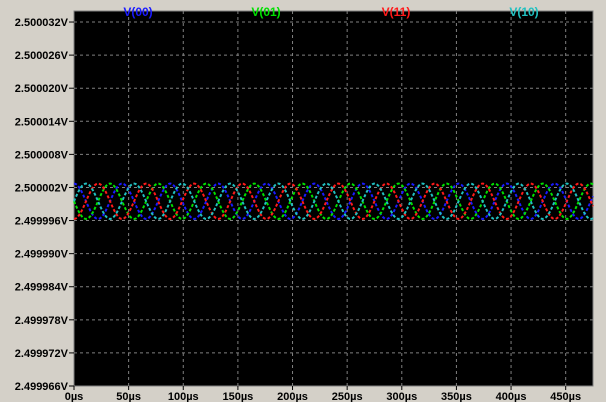 Image resolution: width=606 pixels, height=402 pixels. Describe the element at coordinates (42, 56) in the screenshot. I see `y-tick-label: 2.500026V` at that location.